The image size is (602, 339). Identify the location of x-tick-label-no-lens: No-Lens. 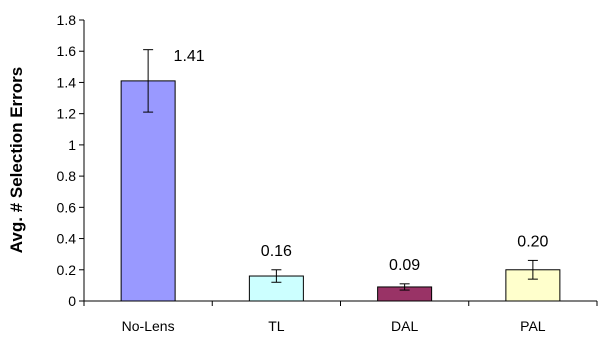
(148, 326).